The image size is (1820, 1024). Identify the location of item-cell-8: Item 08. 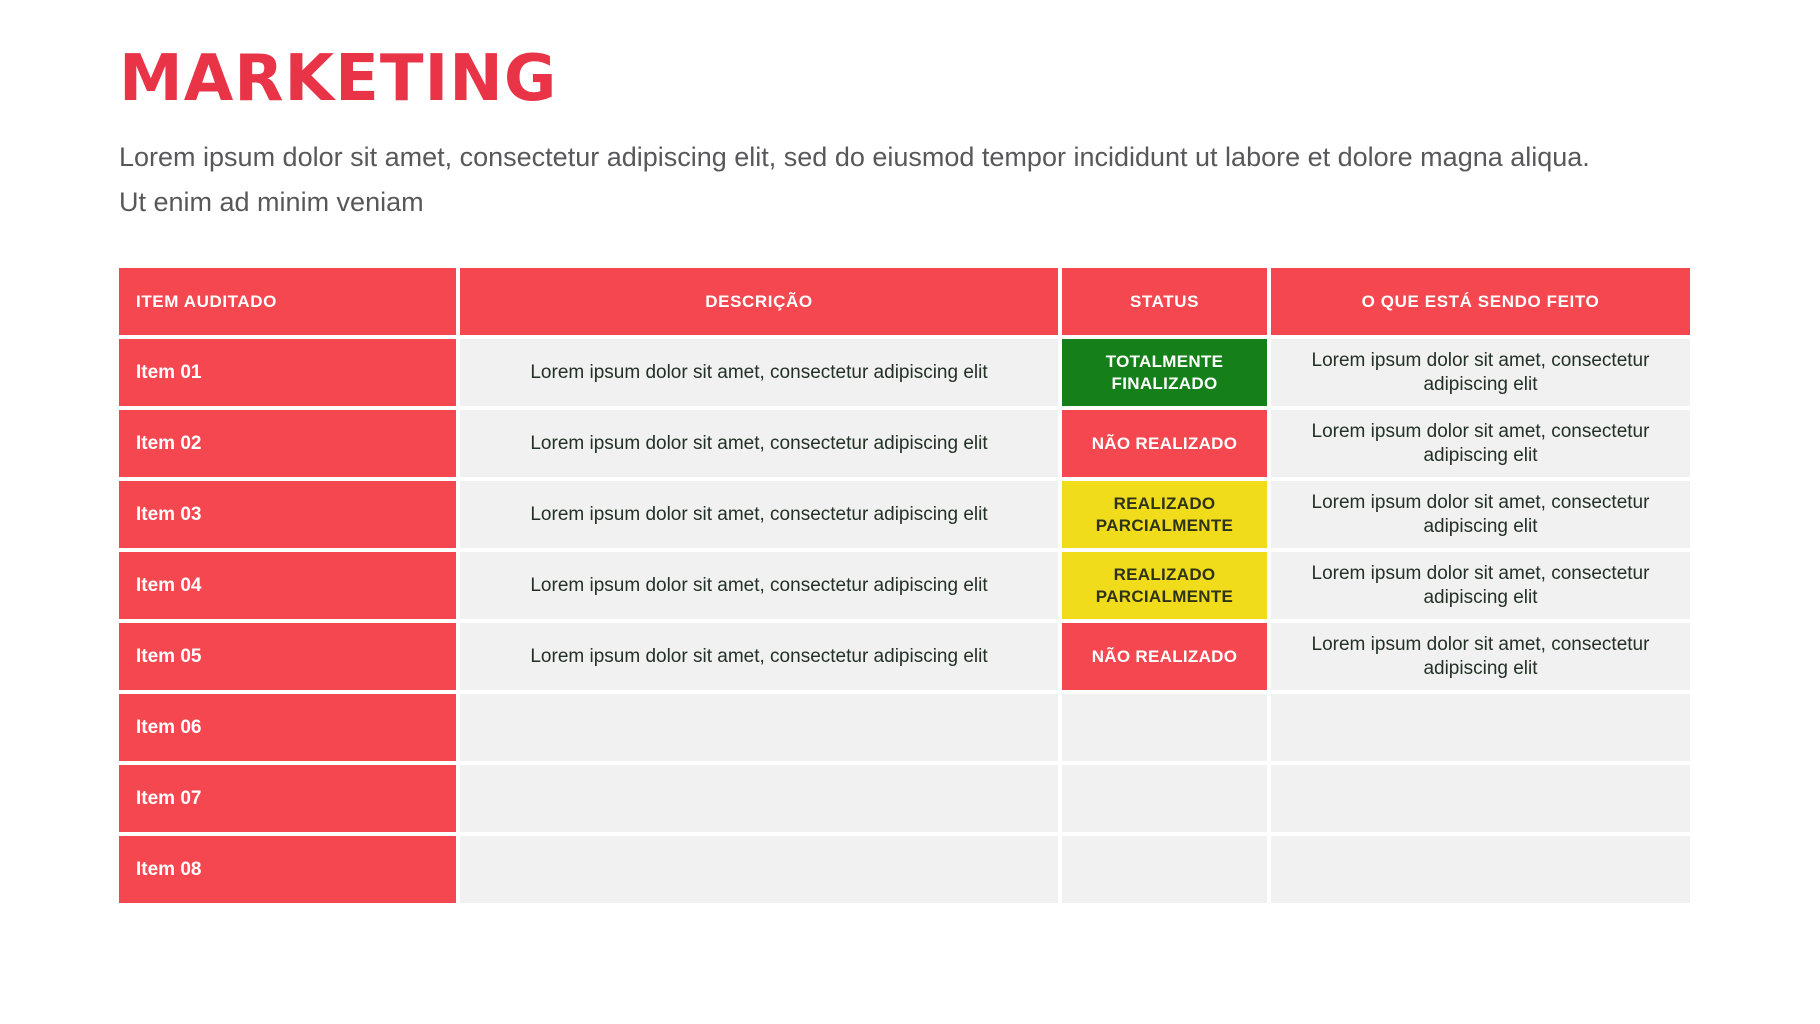
(287, 870).